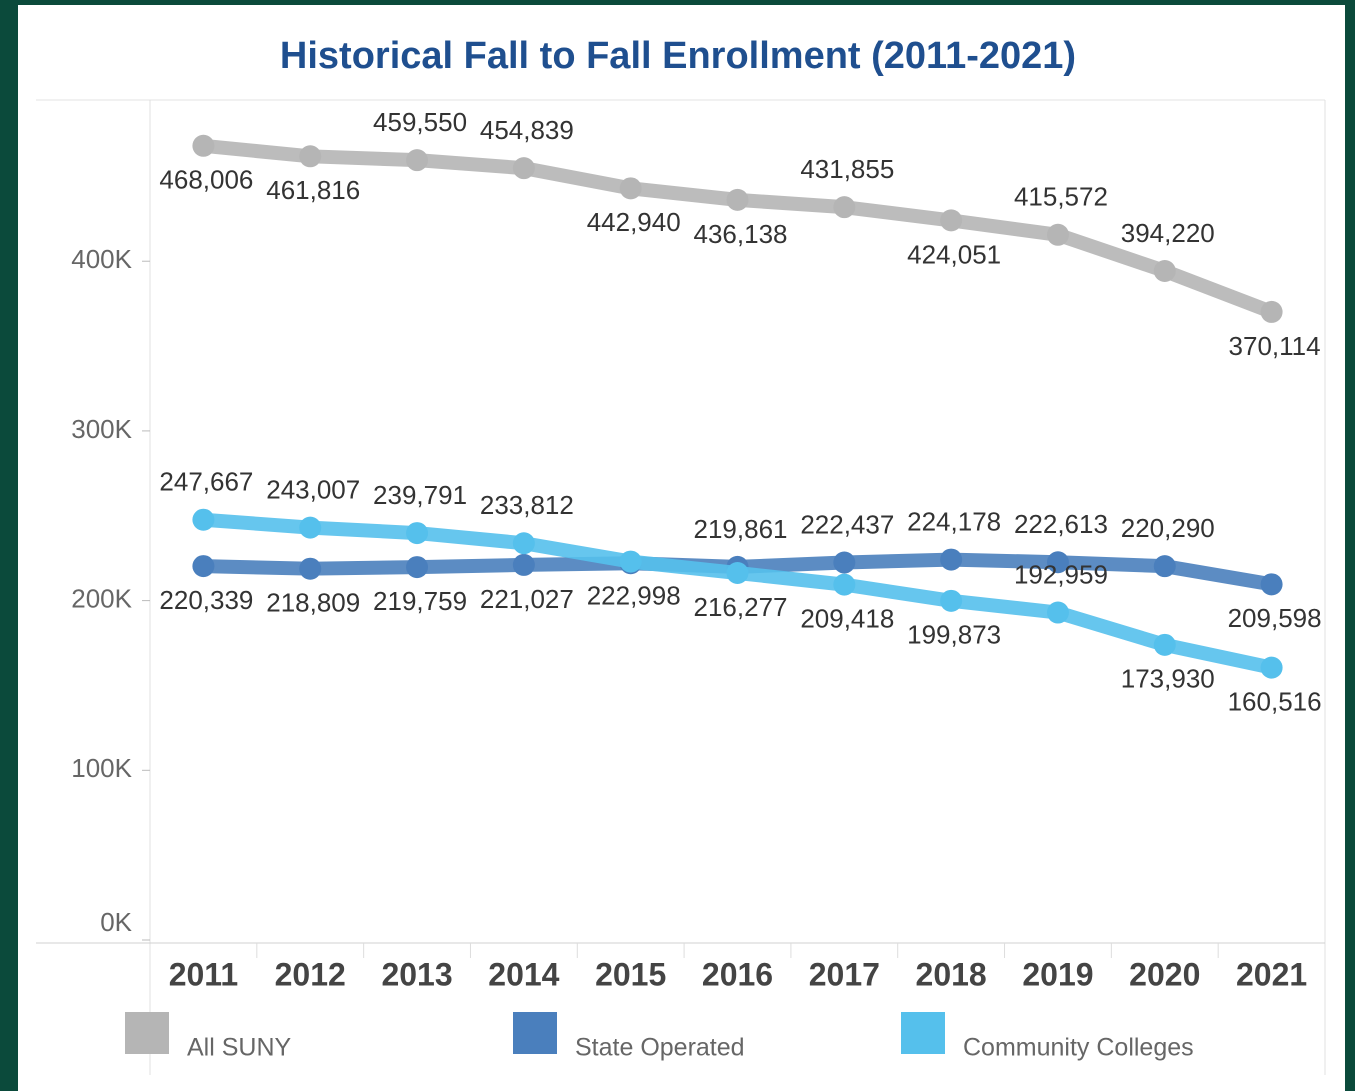 Image resolution: width=1355 pixels, height=1091 pixels. I want to click on x-tick-label: 2020, so click(1164, 974).